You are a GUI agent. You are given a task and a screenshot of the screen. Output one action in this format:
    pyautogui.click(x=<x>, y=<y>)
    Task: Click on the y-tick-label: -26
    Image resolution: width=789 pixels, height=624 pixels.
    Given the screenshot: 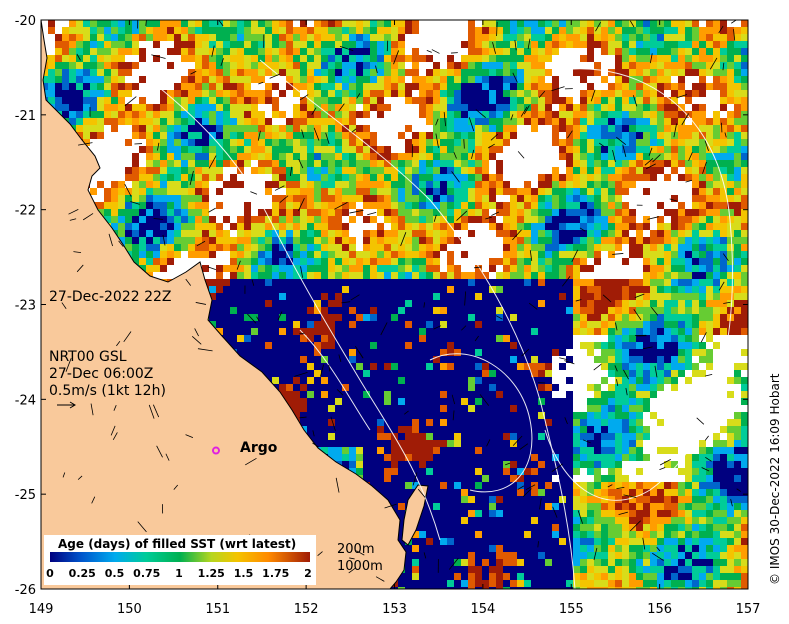 What is the action you would take?
    pyautogui.click(x=25, y=590)
    